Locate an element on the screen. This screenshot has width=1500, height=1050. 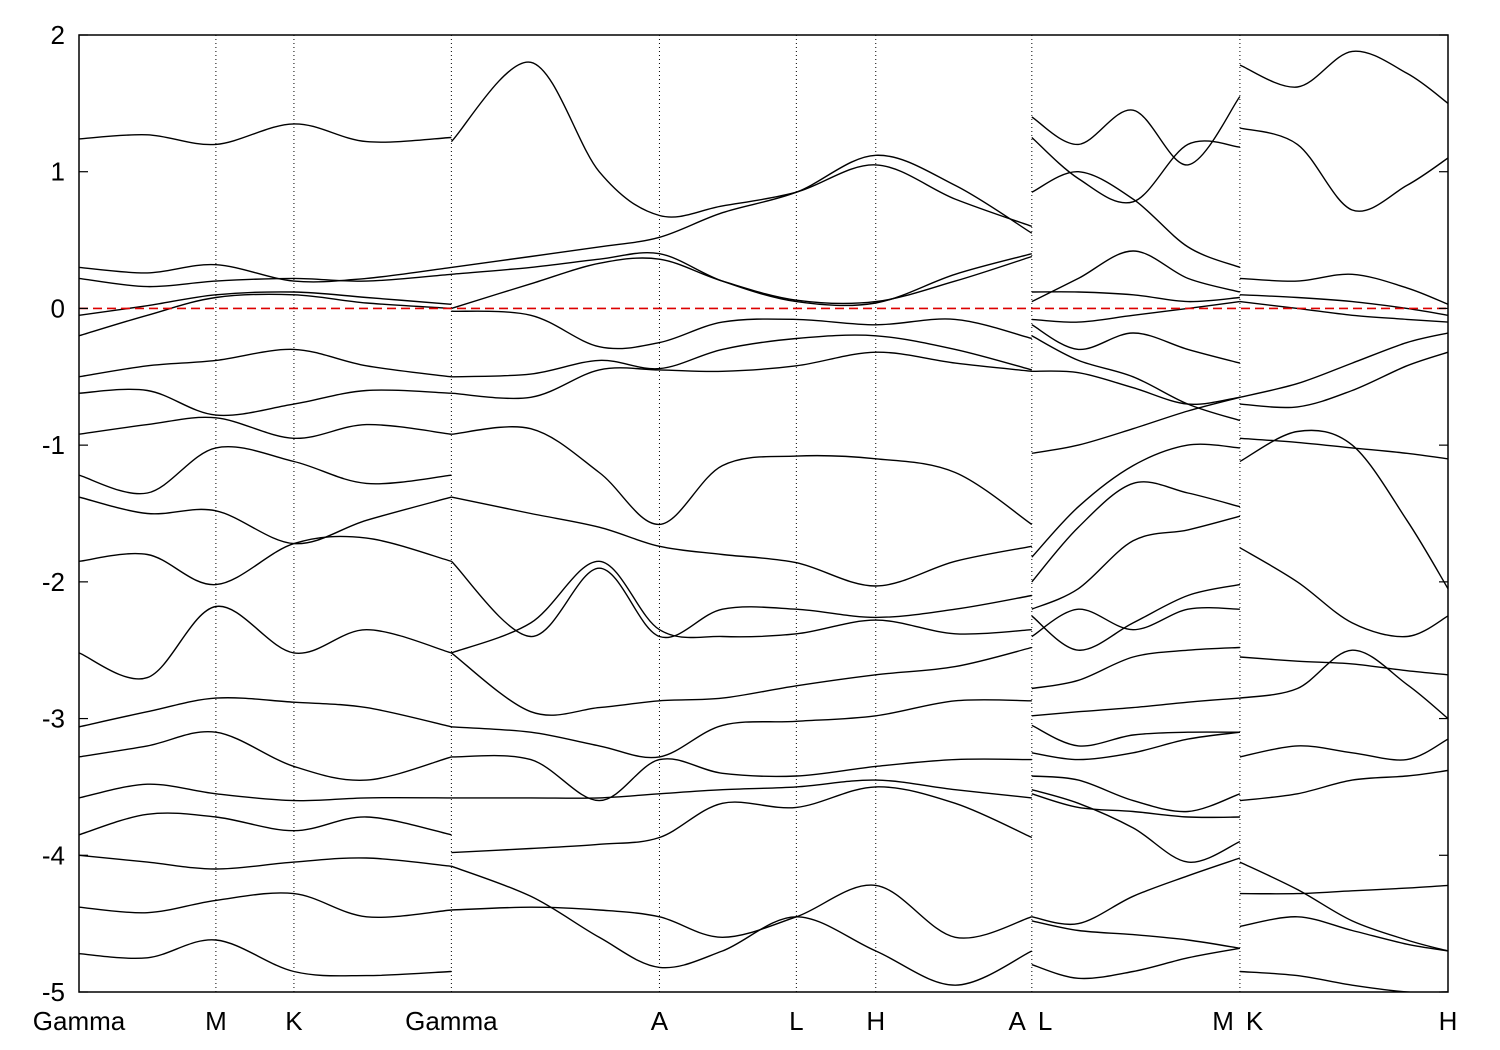
kpoint-label: A is located at coordinates (660, 1021).